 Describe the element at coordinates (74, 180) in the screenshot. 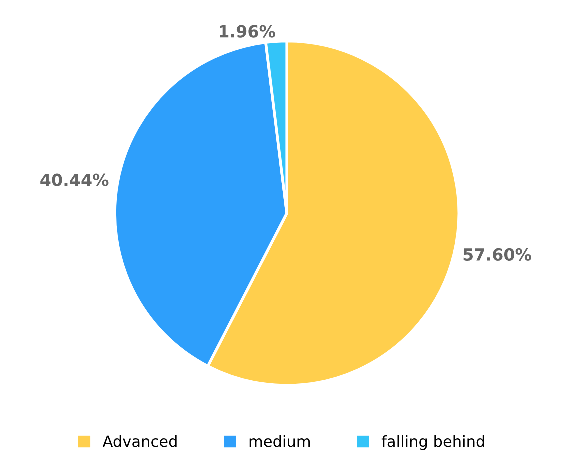

I see `data-label: 40.44%` at that location.